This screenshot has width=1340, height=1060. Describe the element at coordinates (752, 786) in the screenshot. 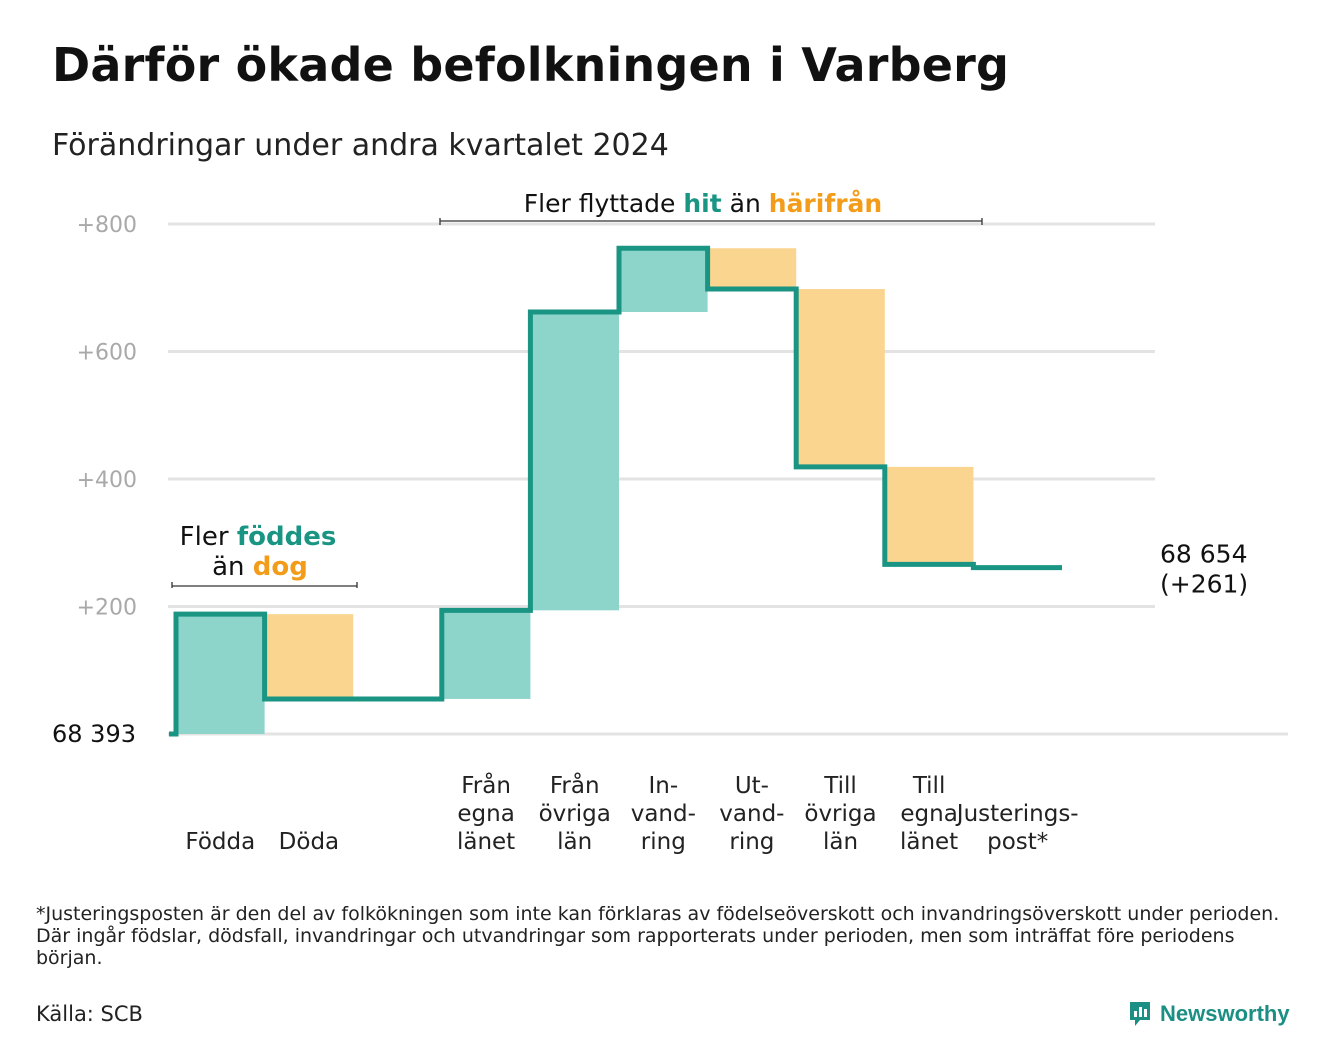

I see `category-label: Ut-` at that location.